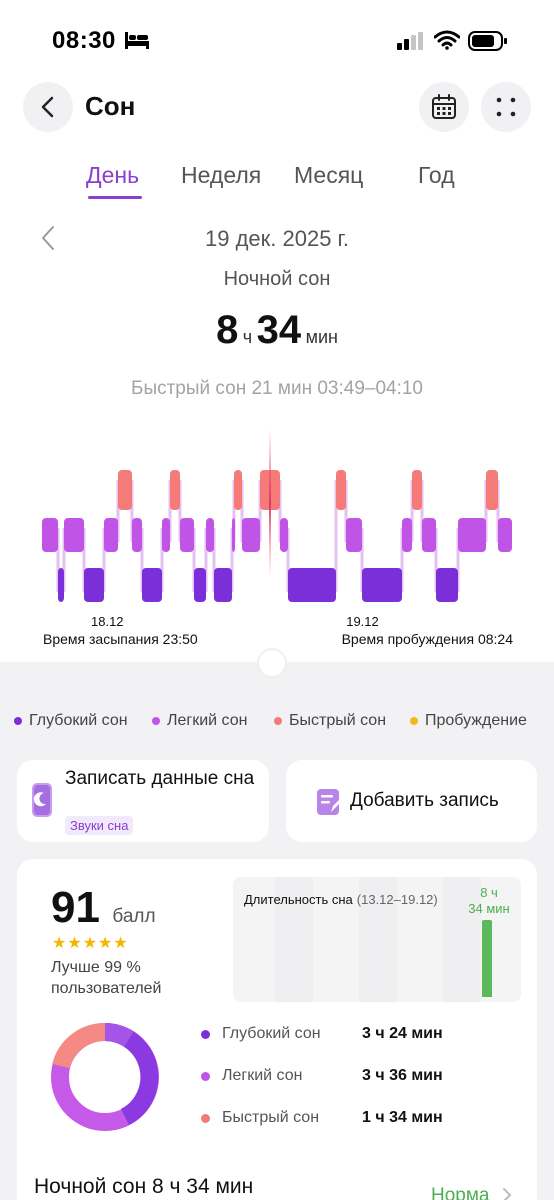 The image size is (554, 1200). I want to click on trend-title: Длительность сна (13.12–19.12), so click(341, 899).